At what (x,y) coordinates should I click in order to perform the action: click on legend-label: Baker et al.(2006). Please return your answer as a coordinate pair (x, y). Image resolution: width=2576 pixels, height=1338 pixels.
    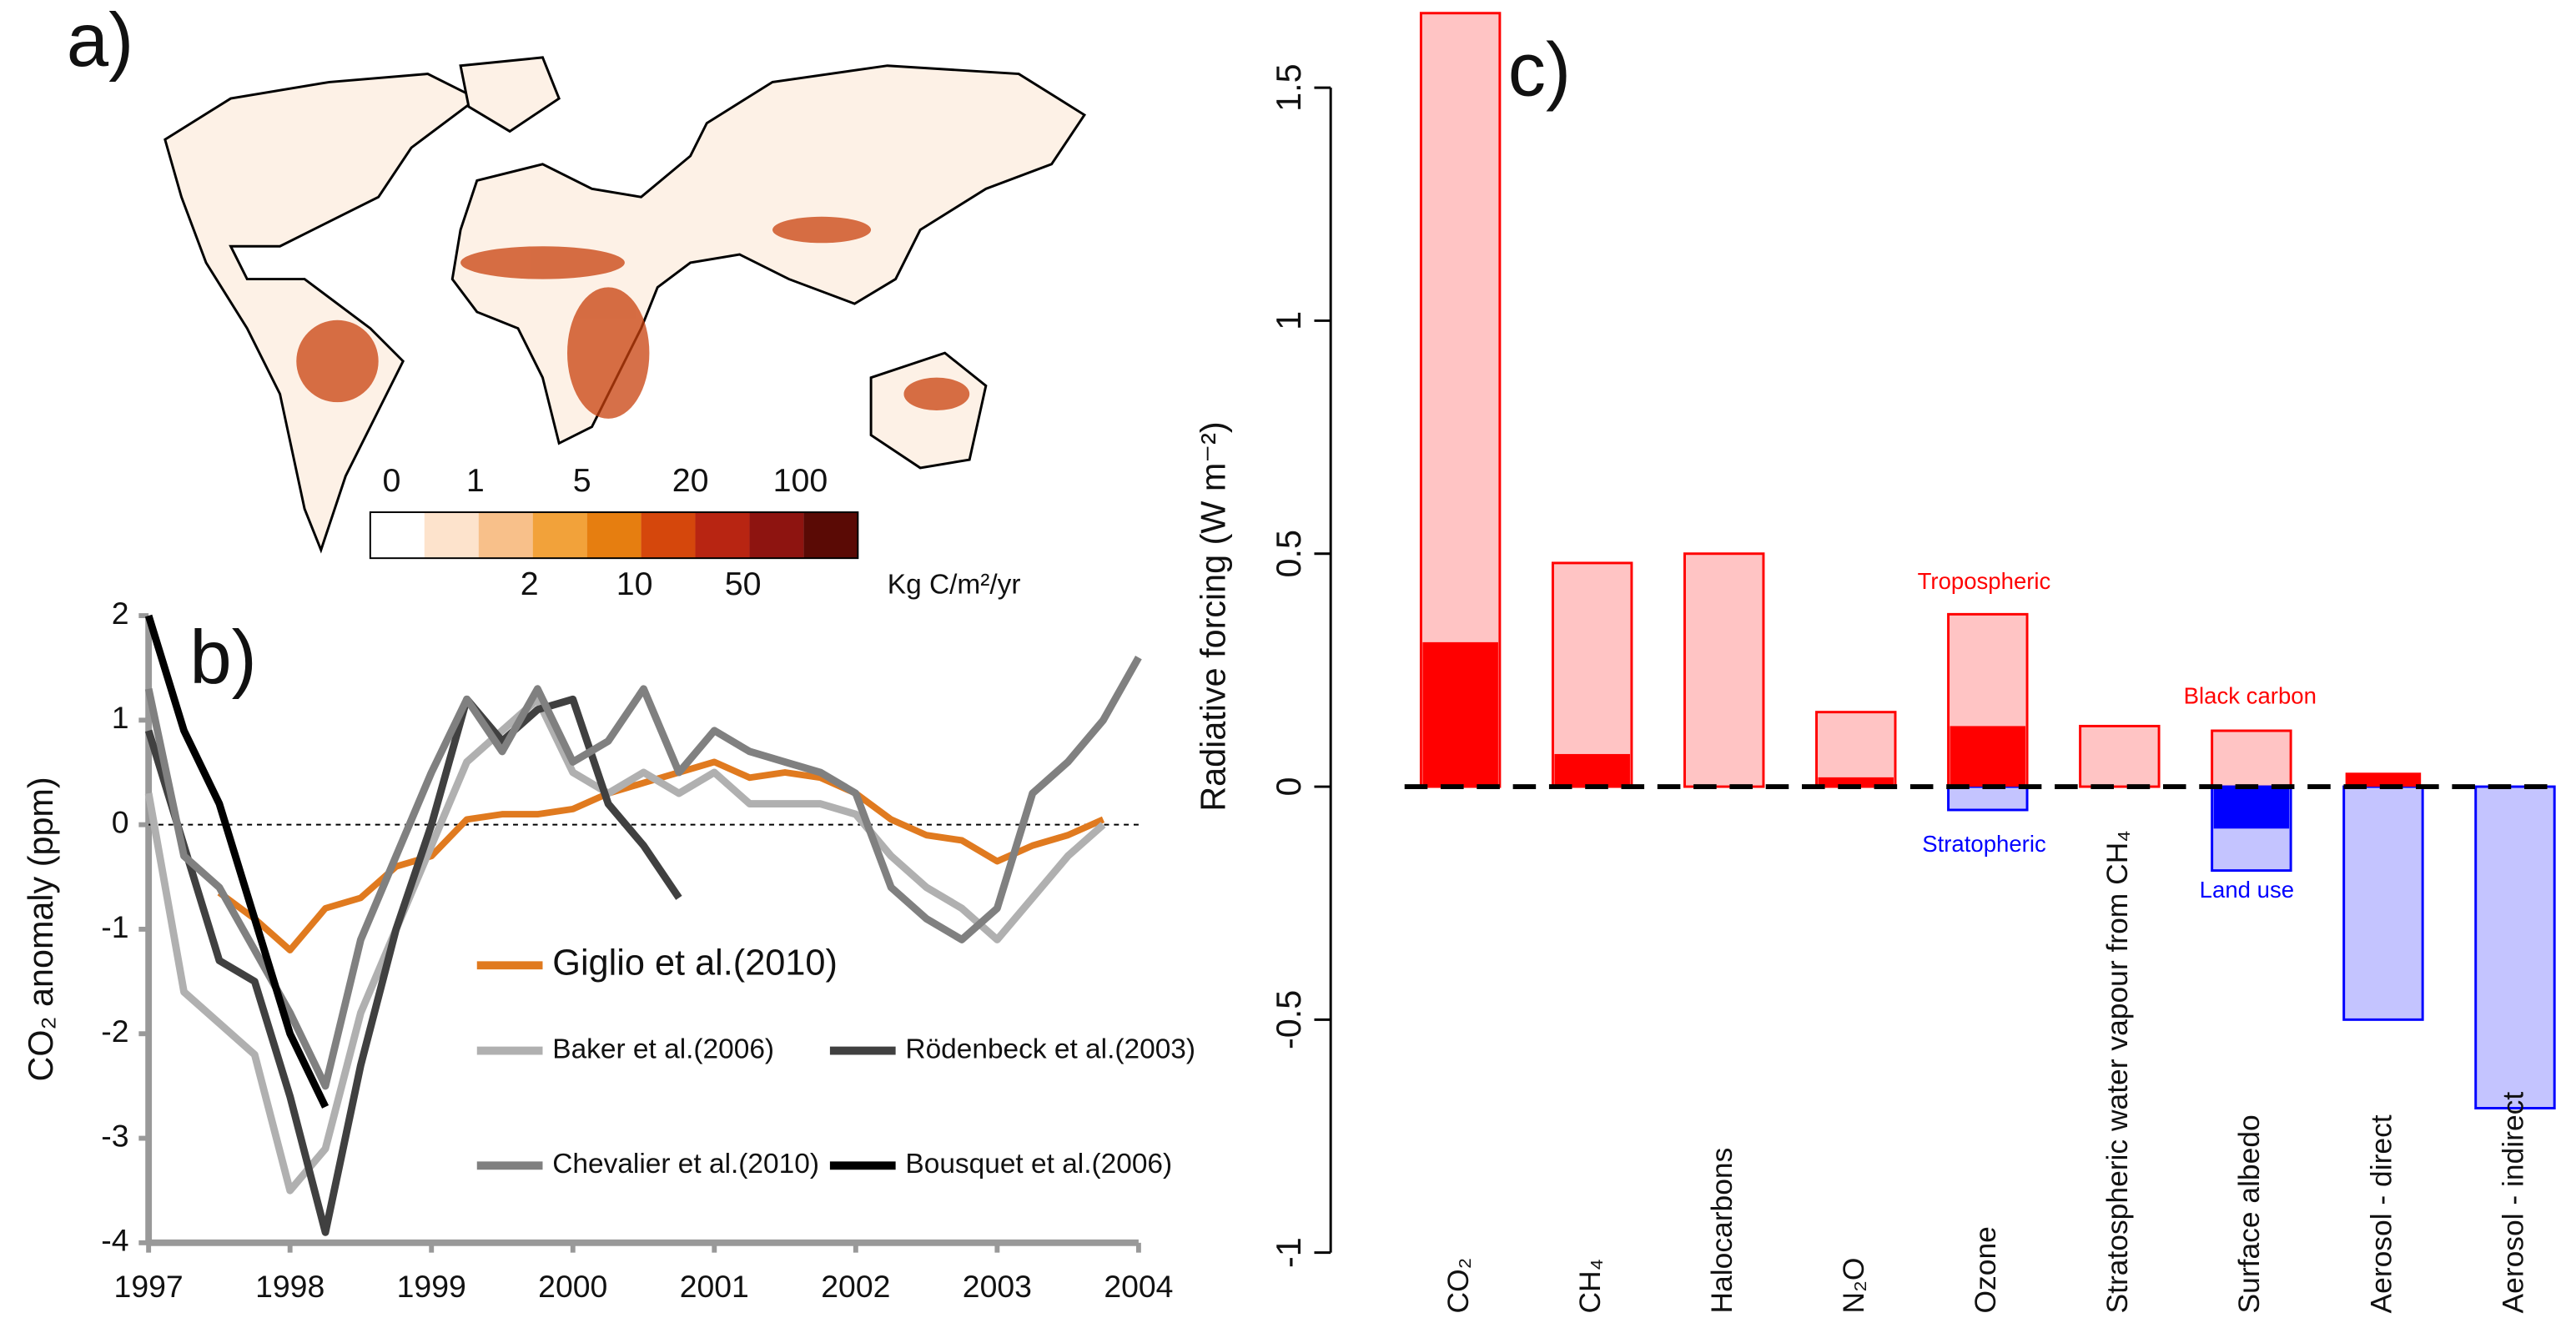
    Looking at the image, I should click on (663, 1049).